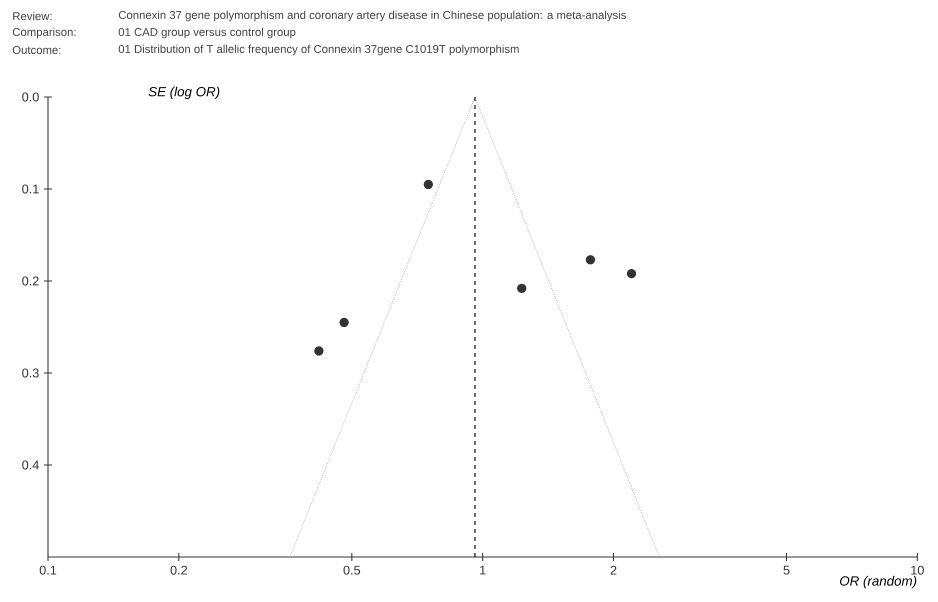  What do you see at coordinates (30, 97) in the screenshot?
I see `y-tick-label: 0.0` at bounding box center [30, 97].